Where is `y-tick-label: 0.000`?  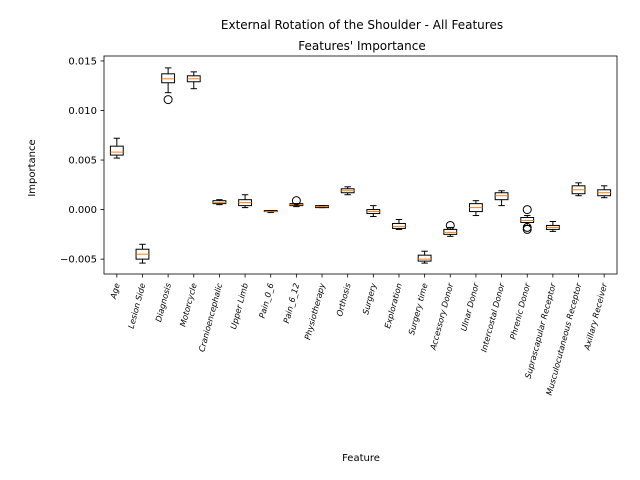
y-tick-label: 0.000 is located at coordinates (82, 210).